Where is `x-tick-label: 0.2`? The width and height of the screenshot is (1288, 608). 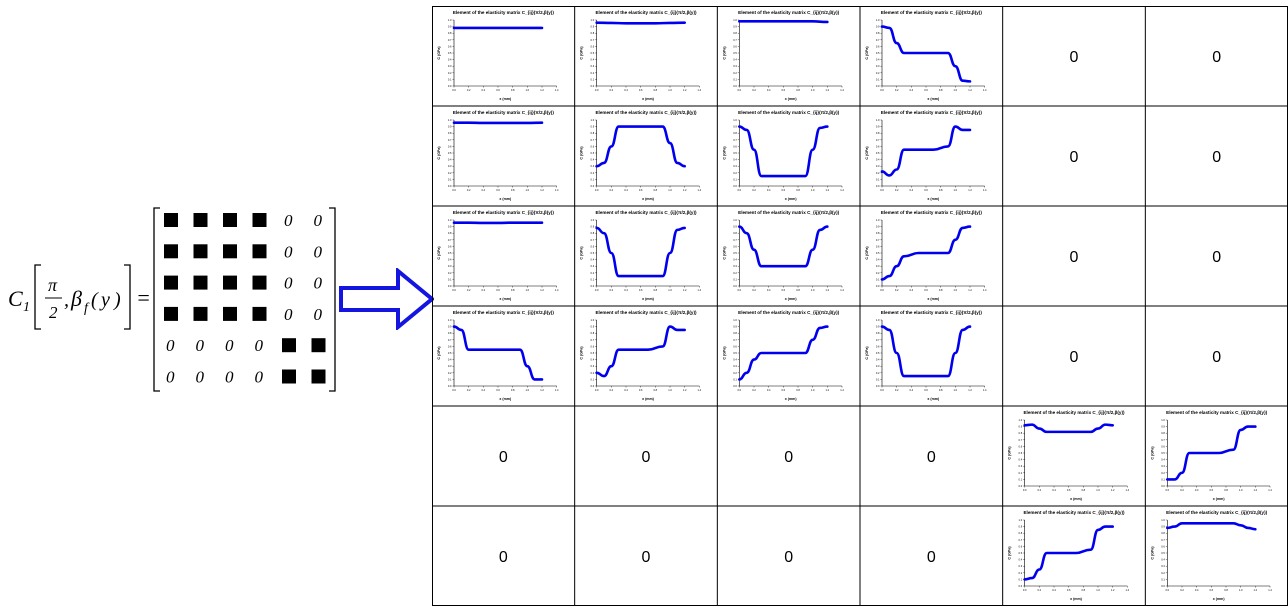
x-tick-label: 0.2 is located at coordinates (612, 390).